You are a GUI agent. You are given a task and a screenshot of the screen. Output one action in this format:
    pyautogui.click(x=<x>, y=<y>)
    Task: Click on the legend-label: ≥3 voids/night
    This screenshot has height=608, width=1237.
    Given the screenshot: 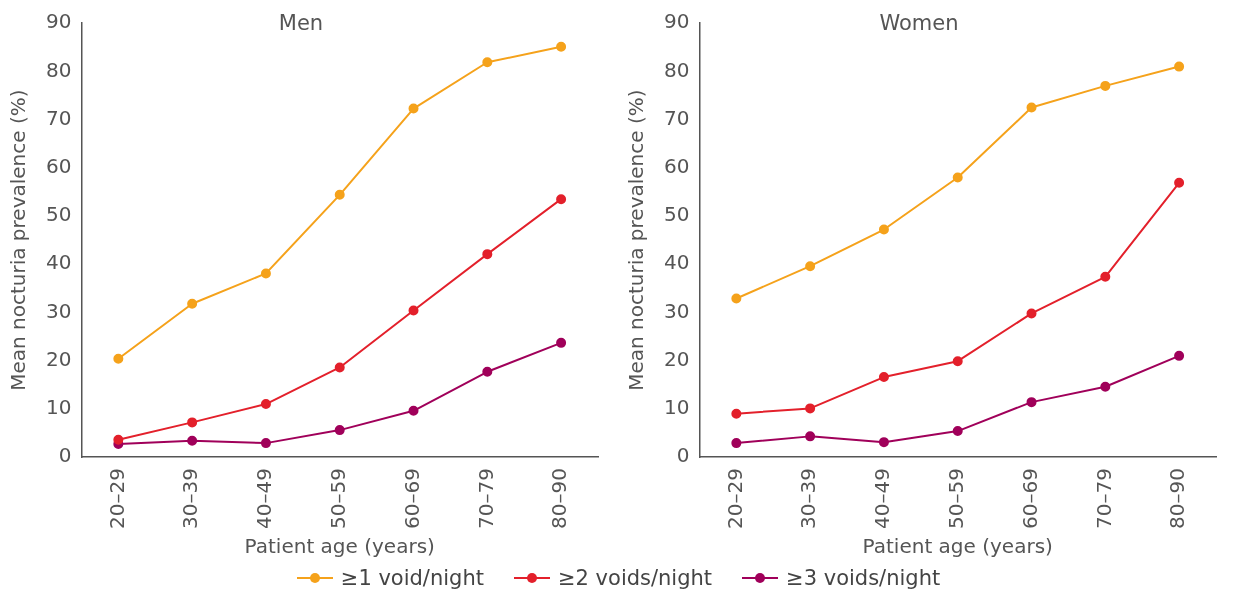 What is the action you would take?
    pyautogui.click(x=863, y=578)
    